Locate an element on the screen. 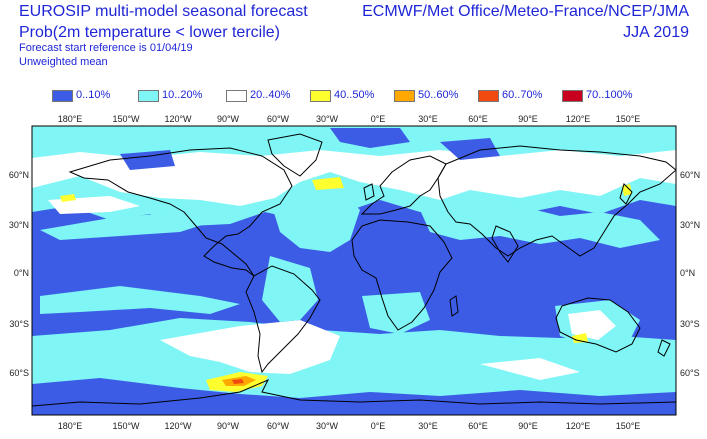  lat-label-left: 0°N is located at coordinates (21, 273).